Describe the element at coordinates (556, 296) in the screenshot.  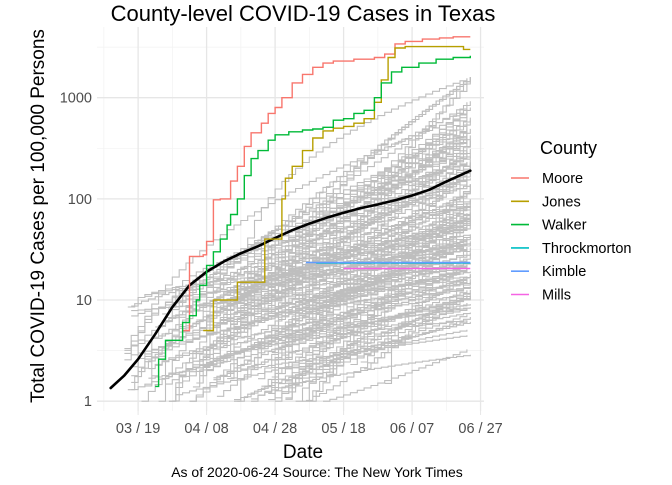
I see `legend-label: Mills` at that location.